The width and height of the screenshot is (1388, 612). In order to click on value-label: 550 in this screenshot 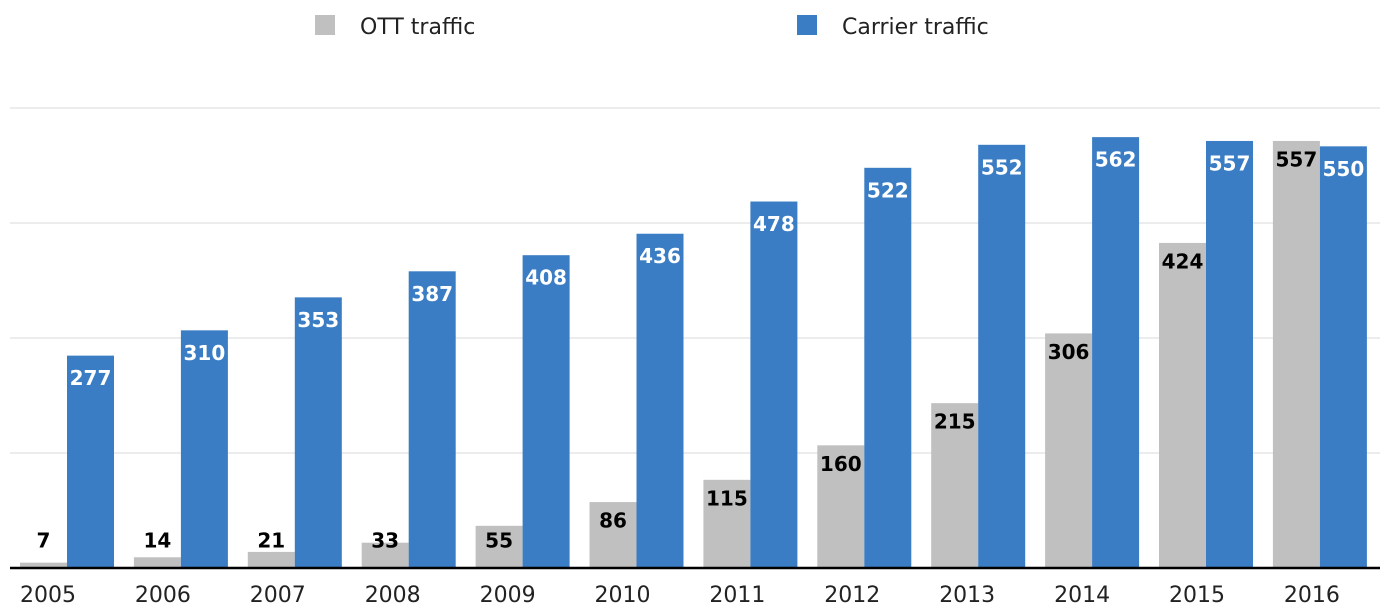, I will do `click(1344, 169)`.